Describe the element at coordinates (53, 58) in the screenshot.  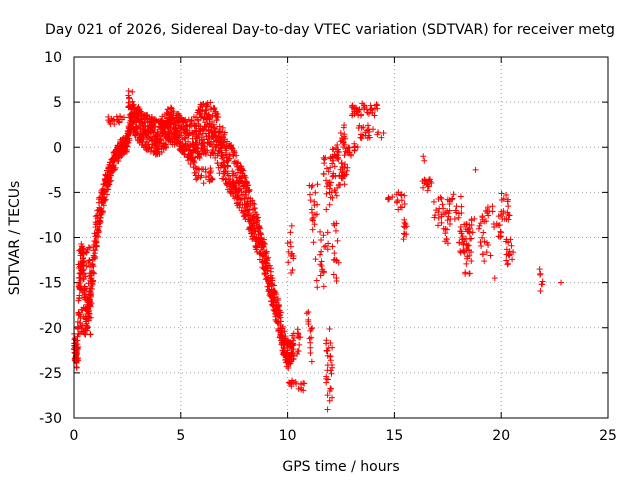
I see `y-tick-label: 10` at that location.